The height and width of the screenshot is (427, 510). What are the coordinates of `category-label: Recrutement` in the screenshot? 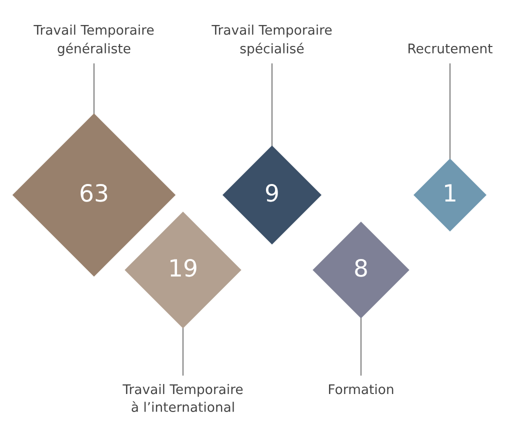 It's located at (450, 49).